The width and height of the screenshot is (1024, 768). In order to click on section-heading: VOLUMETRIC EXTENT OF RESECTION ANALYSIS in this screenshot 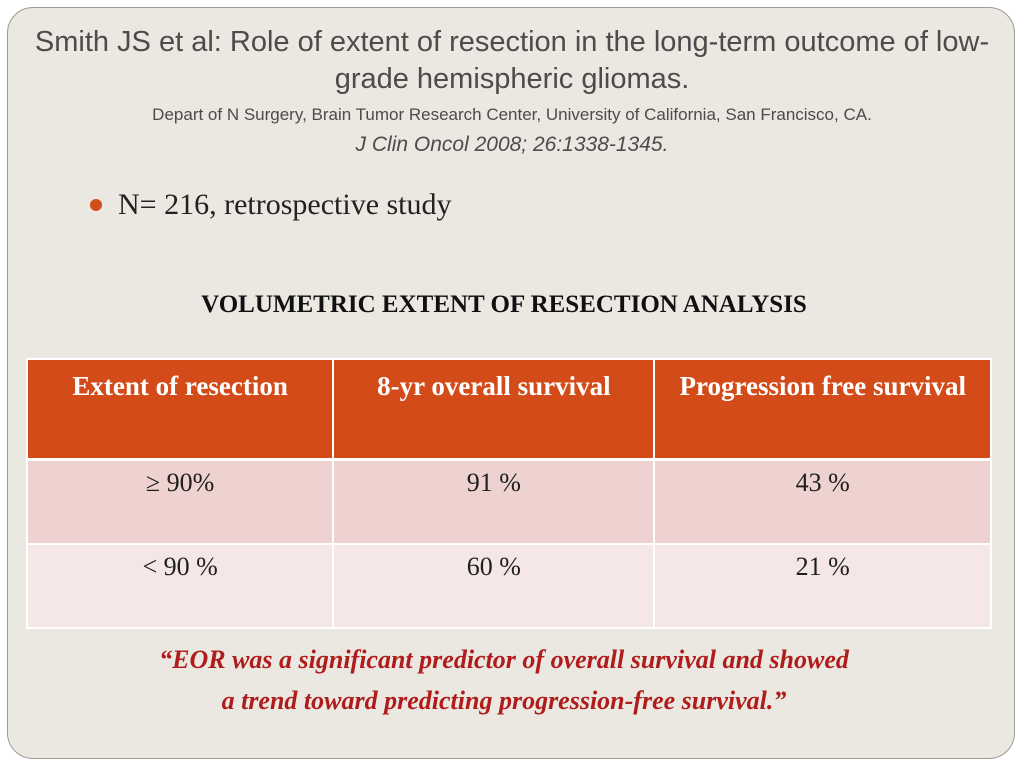, I will do `click(504, 304)`.